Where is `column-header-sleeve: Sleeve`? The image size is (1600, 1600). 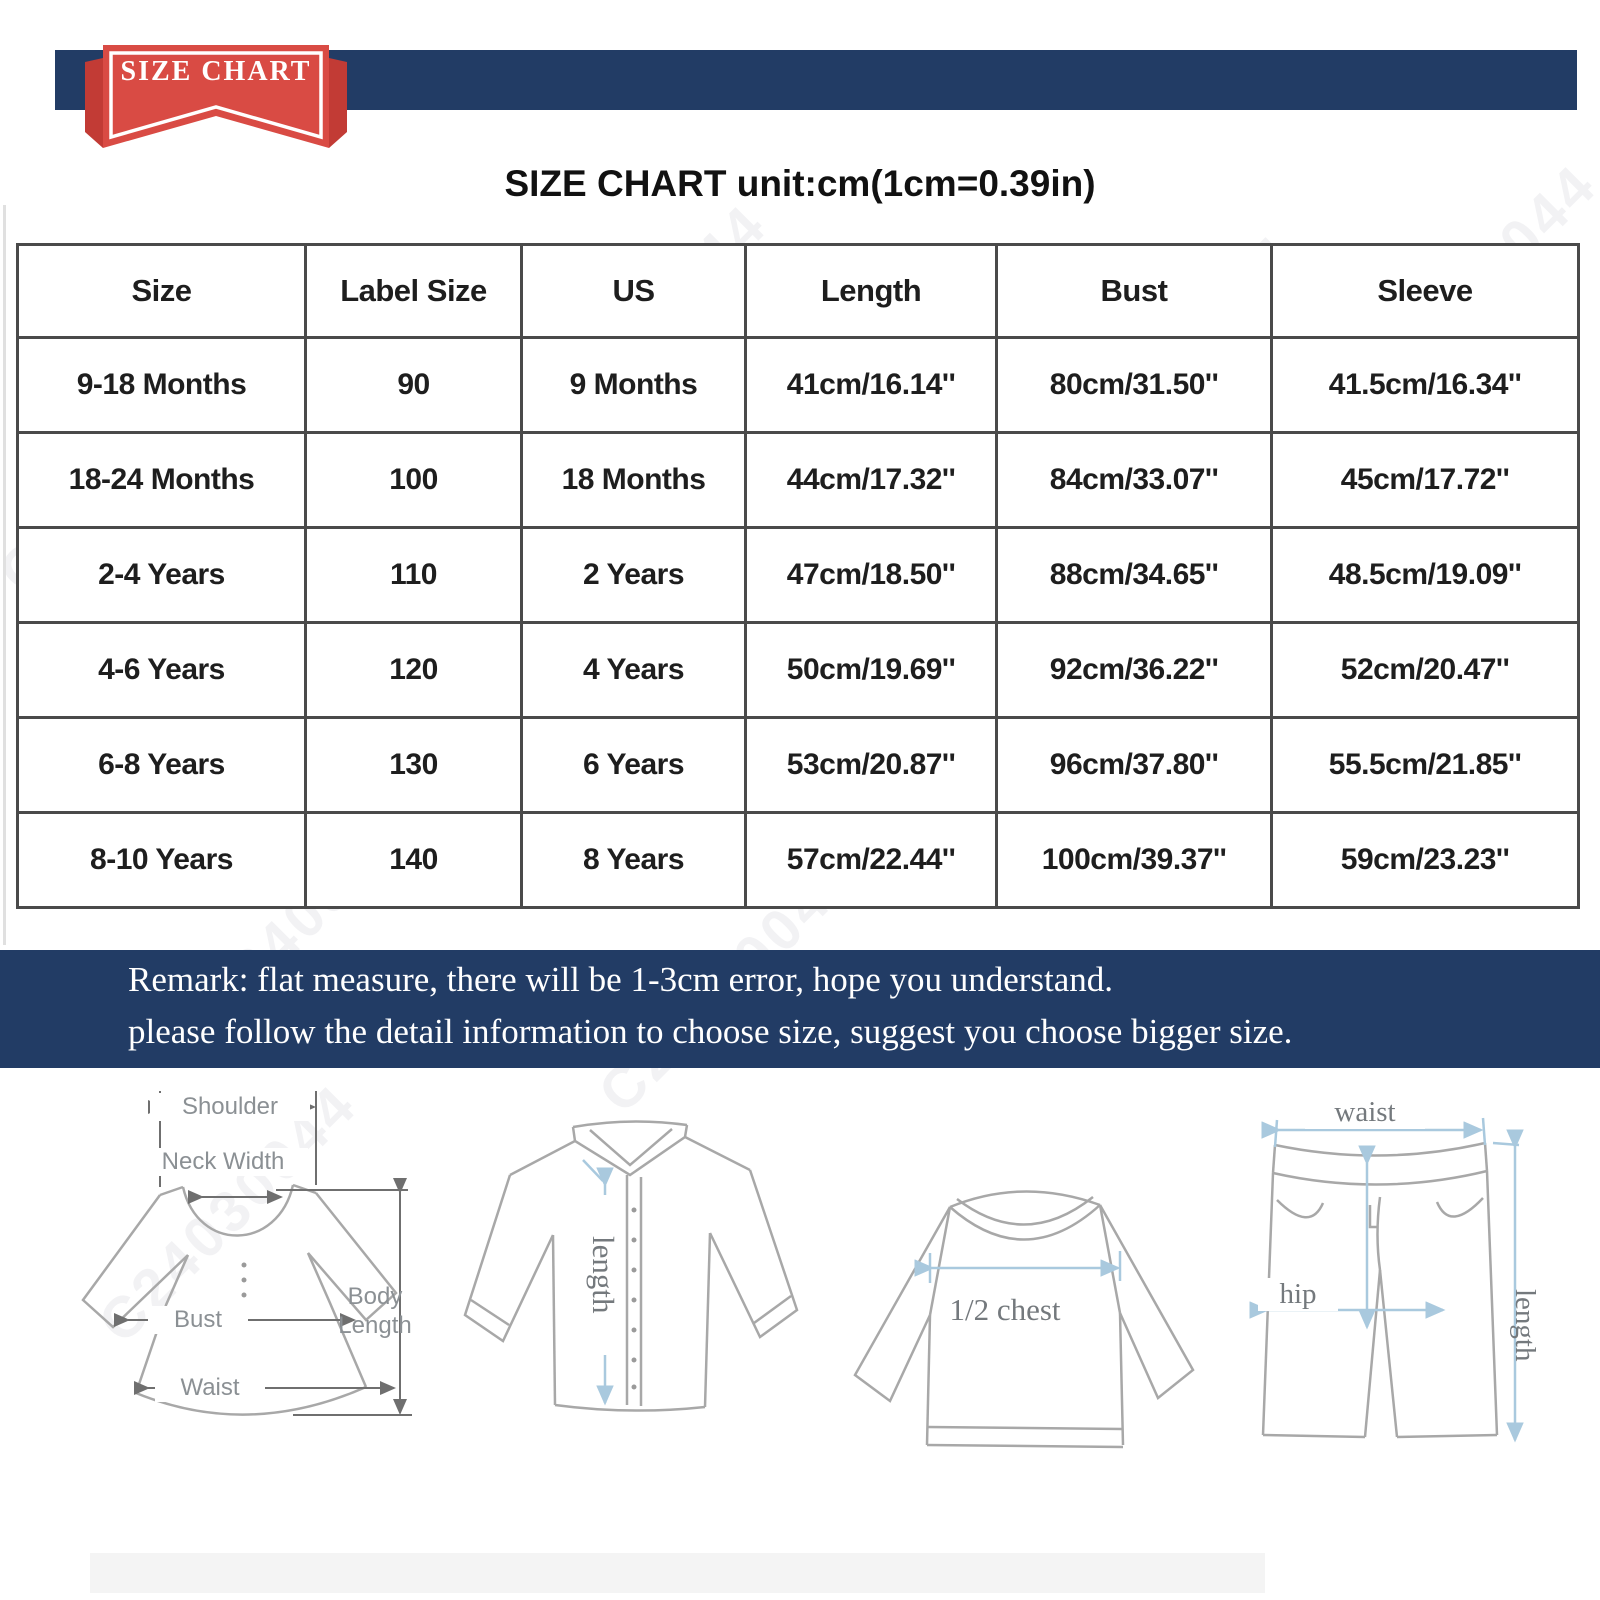 column-header-sleeve: Sleeve is located at coordinates (1425, 291).